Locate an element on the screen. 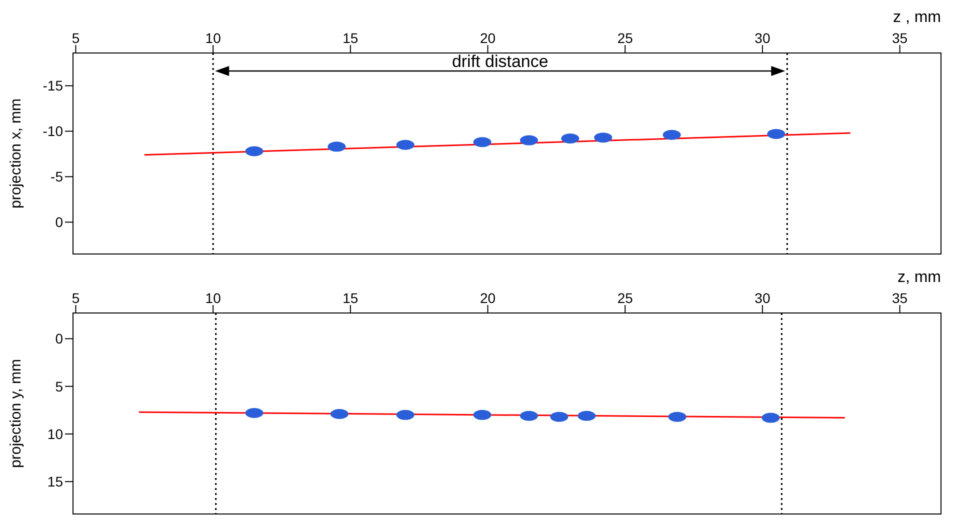 The image size is (964, 531). y-tick-label: -15 is located at coordinates (53, 86).